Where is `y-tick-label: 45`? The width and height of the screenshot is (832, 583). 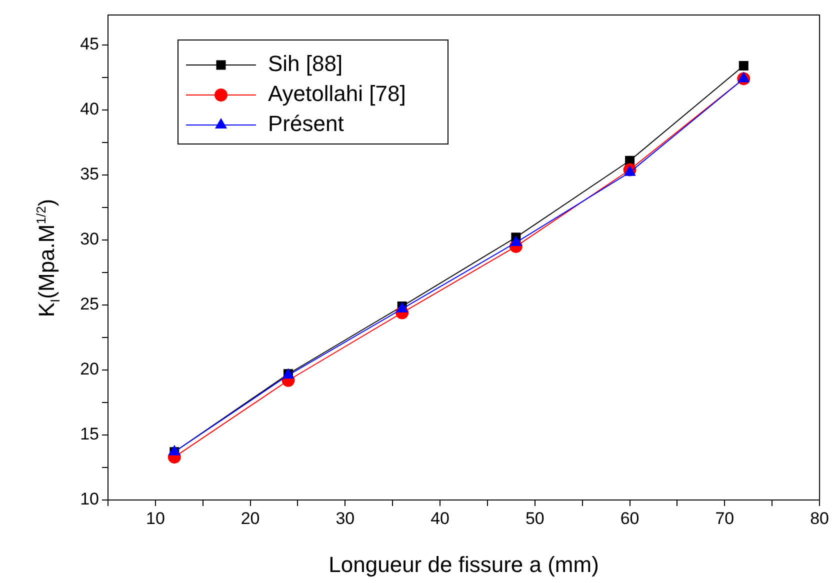
y-tick-label: 45 is located at coordinates (89, 44).